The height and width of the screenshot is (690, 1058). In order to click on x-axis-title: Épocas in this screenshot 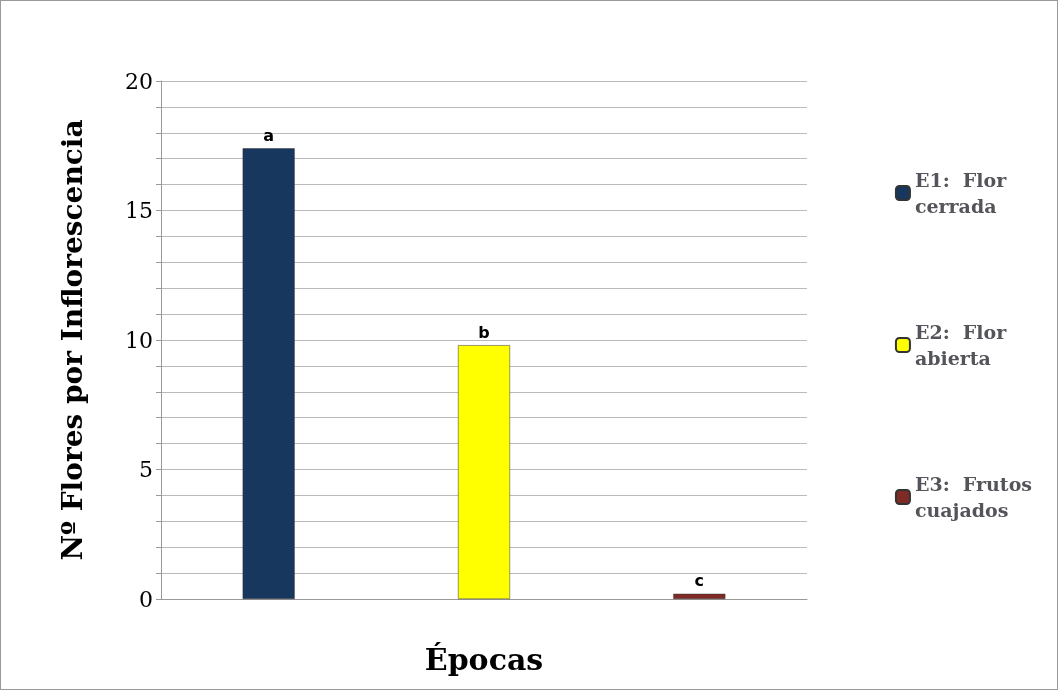, I will do `click(484, 659)`.